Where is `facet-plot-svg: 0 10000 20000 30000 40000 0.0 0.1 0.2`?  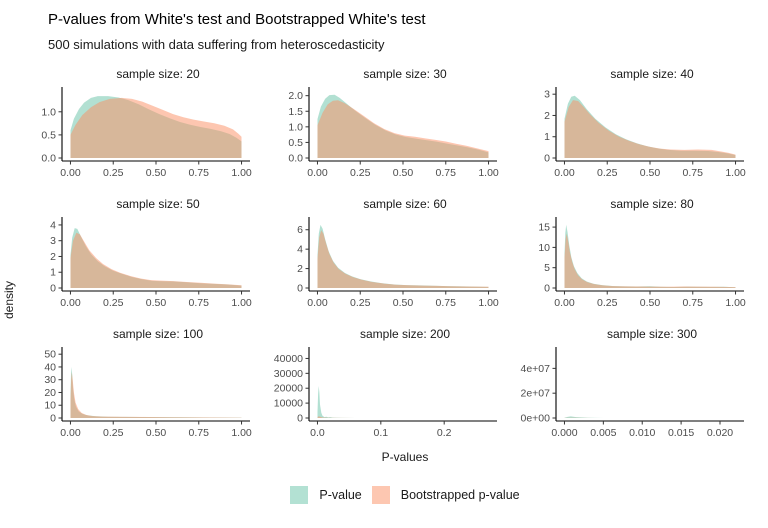
facet-plot-svg: 0 10000 20000 30000 40000 0.0 0.1 0.2 is located at coordinates (385, 393).